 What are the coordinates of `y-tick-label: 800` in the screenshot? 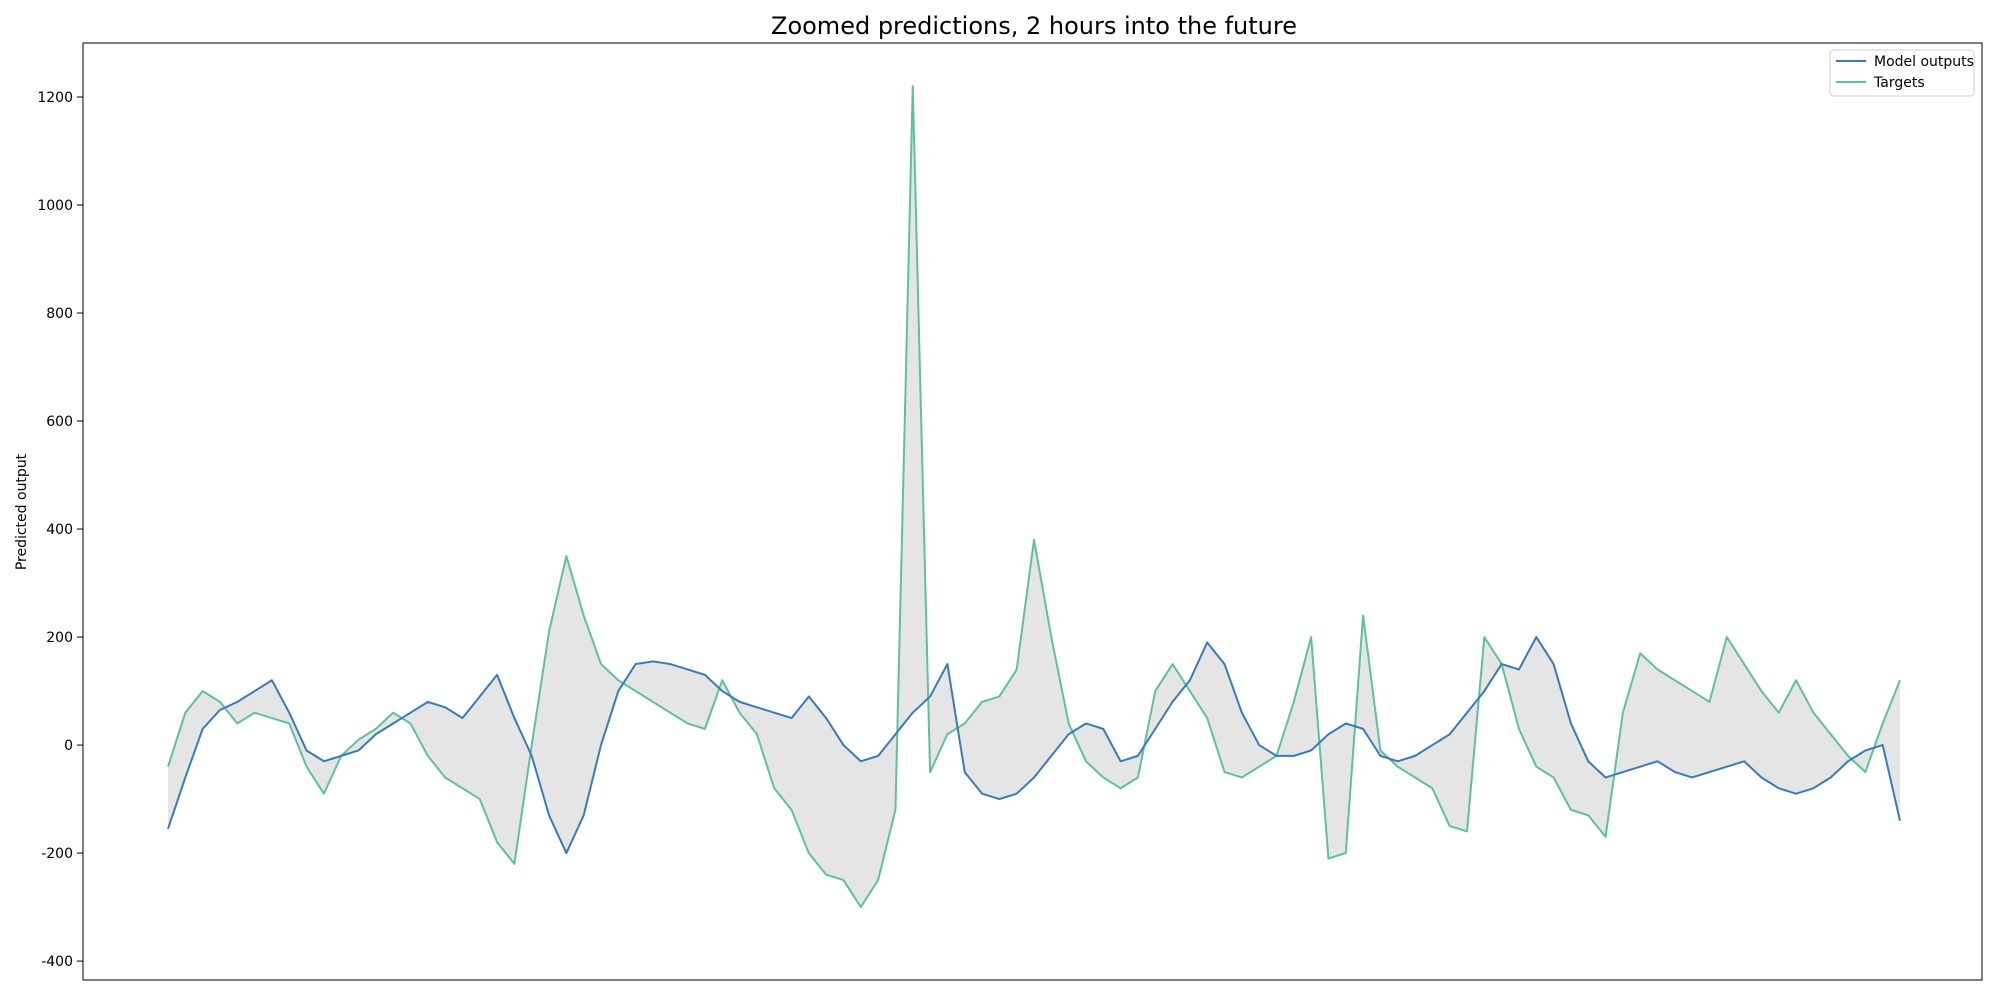 It's located at (59, 314).